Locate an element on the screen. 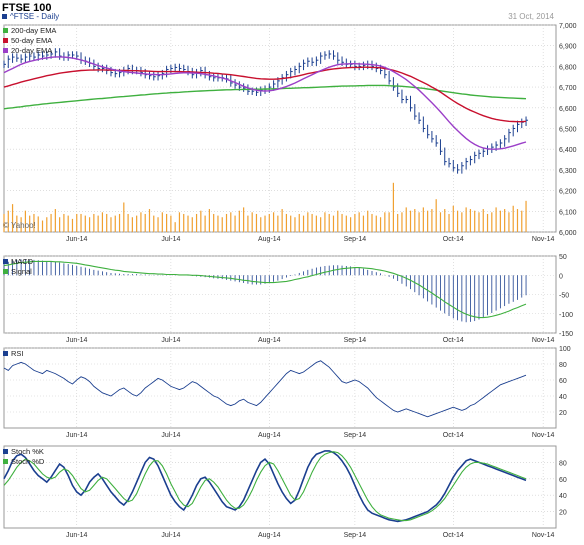 This screenshot has width=584, height=545. y-tick-label: 6,600 is located at coordinates (568, 109).